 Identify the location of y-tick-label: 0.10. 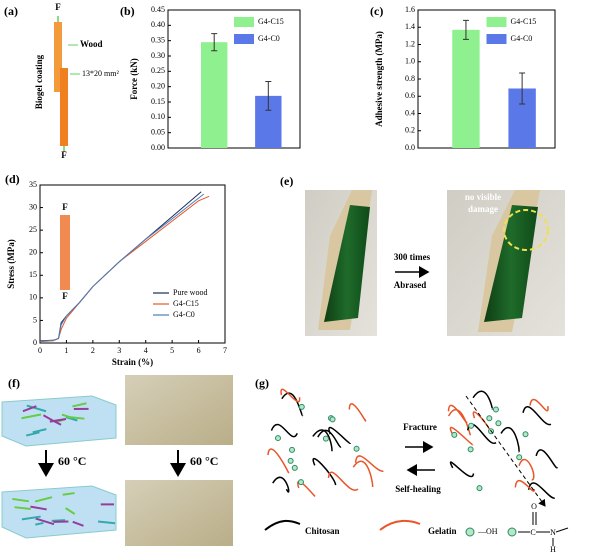
(158, 116).